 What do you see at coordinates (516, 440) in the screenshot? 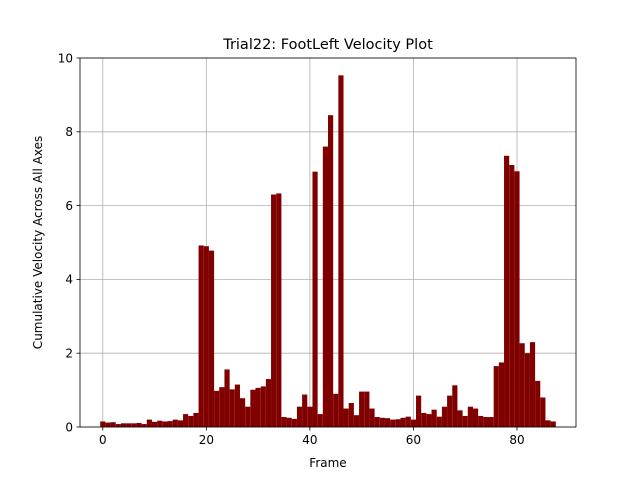
I see `x-tick-label: 80` at bounding box center [516, 440].